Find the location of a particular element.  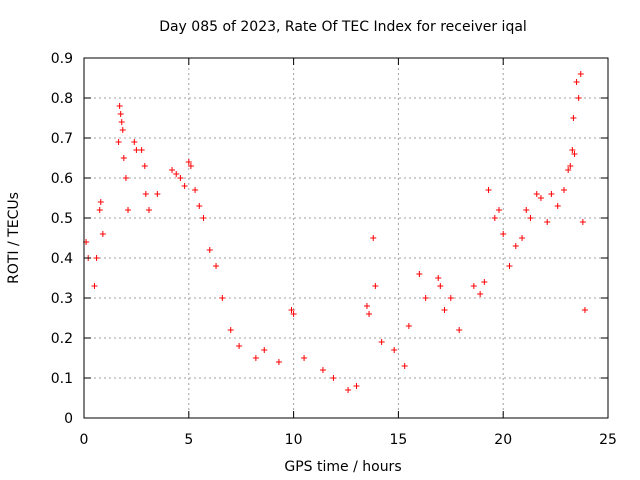

y-axis-label: ROTI / TECUs is located at coordinates (14, 238).